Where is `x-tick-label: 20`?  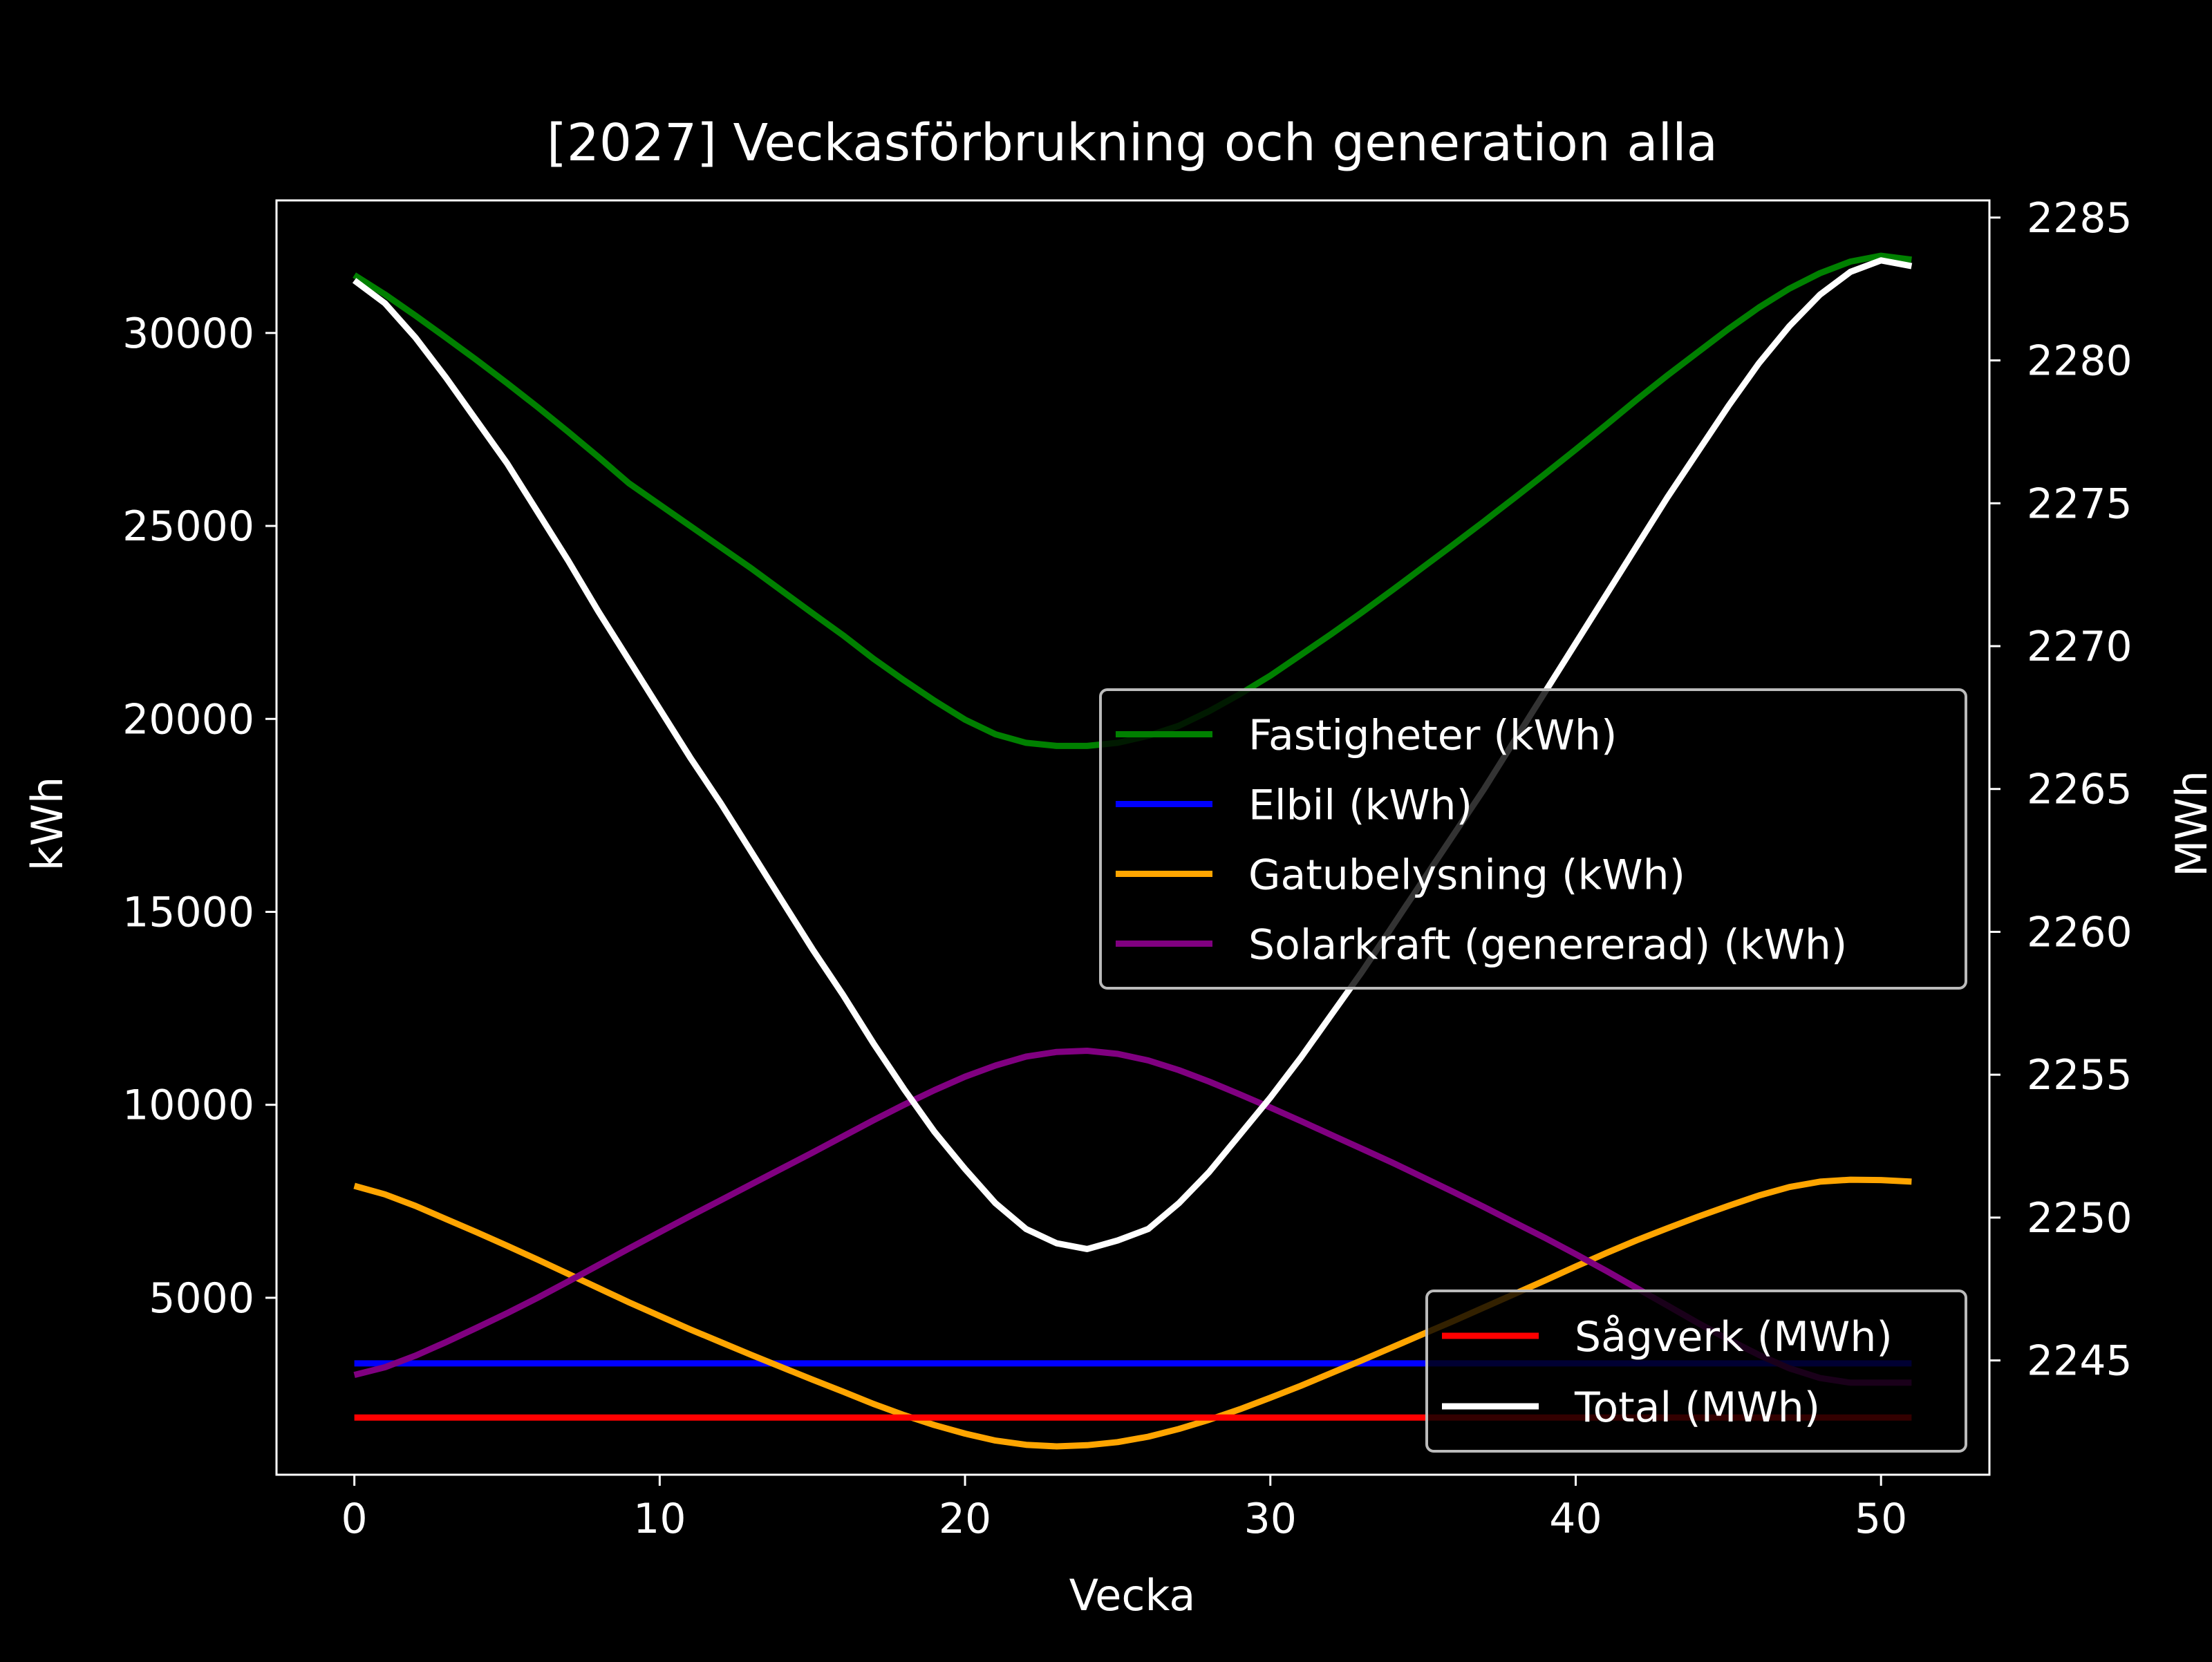
x-tick-label: 20 is located at coordinates (965, 1519).